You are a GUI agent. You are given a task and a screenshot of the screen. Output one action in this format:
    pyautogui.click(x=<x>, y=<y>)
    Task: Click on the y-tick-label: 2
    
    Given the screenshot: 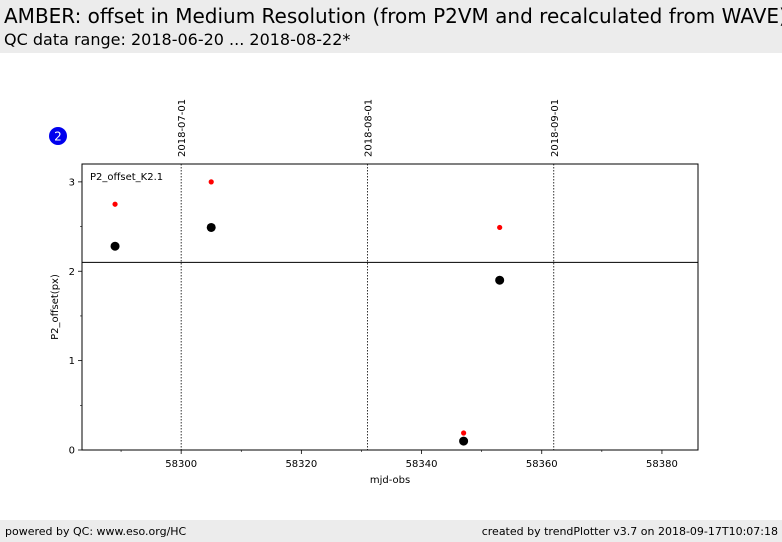 What is the action you would take?
    pyautogui.click(x=72, y=272)
    